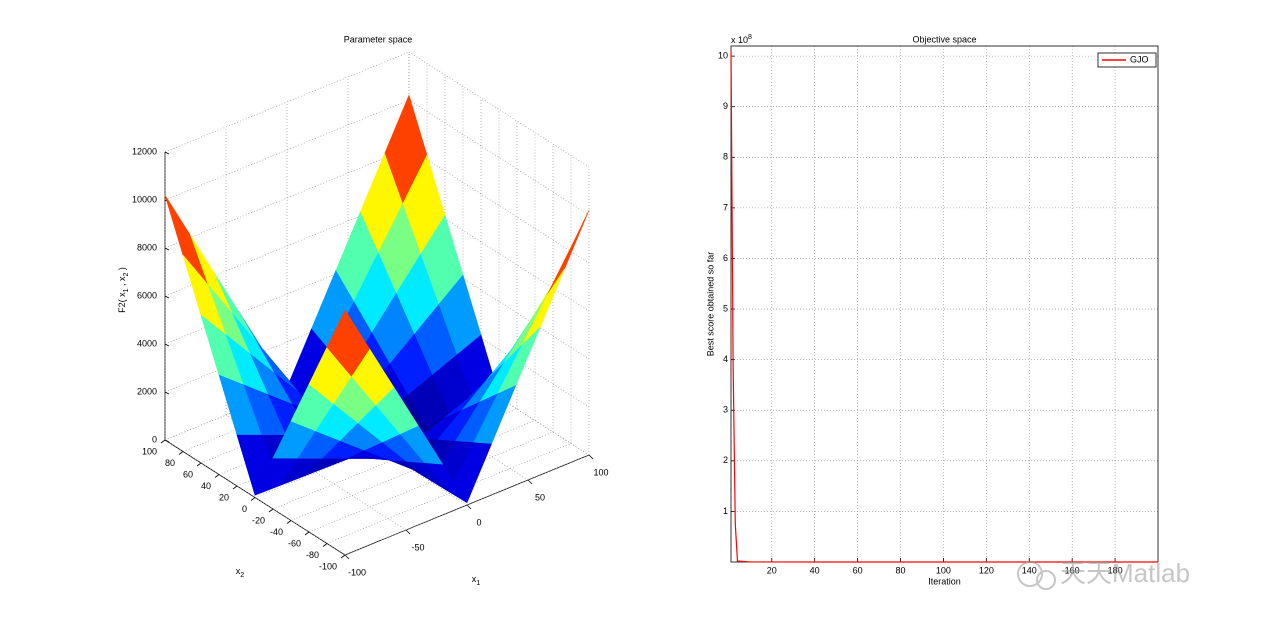  Describe the element at coordinates (328, 566) in the screenshot. I see `y-tick-label: -100` at that location.